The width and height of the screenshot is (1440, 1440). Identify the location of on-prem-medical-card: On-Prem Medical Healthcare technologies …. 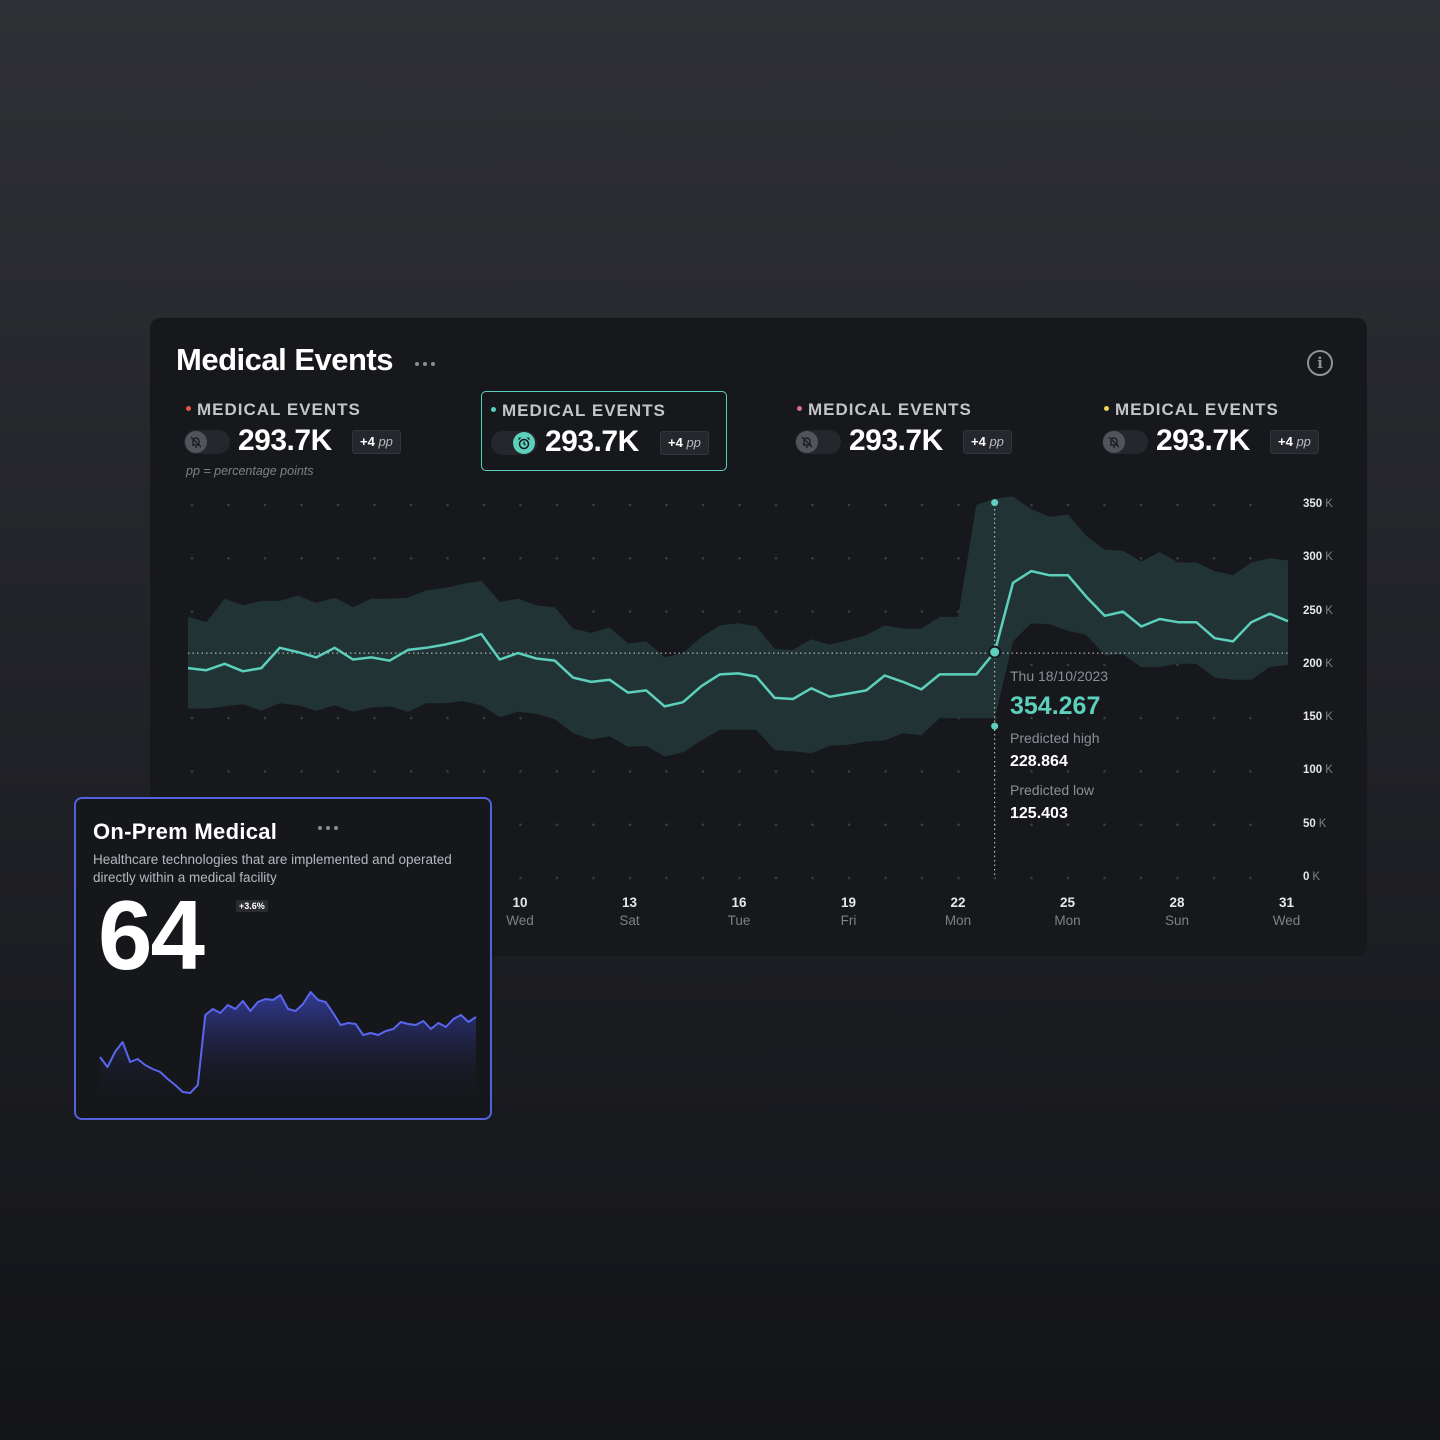
(283, 958).